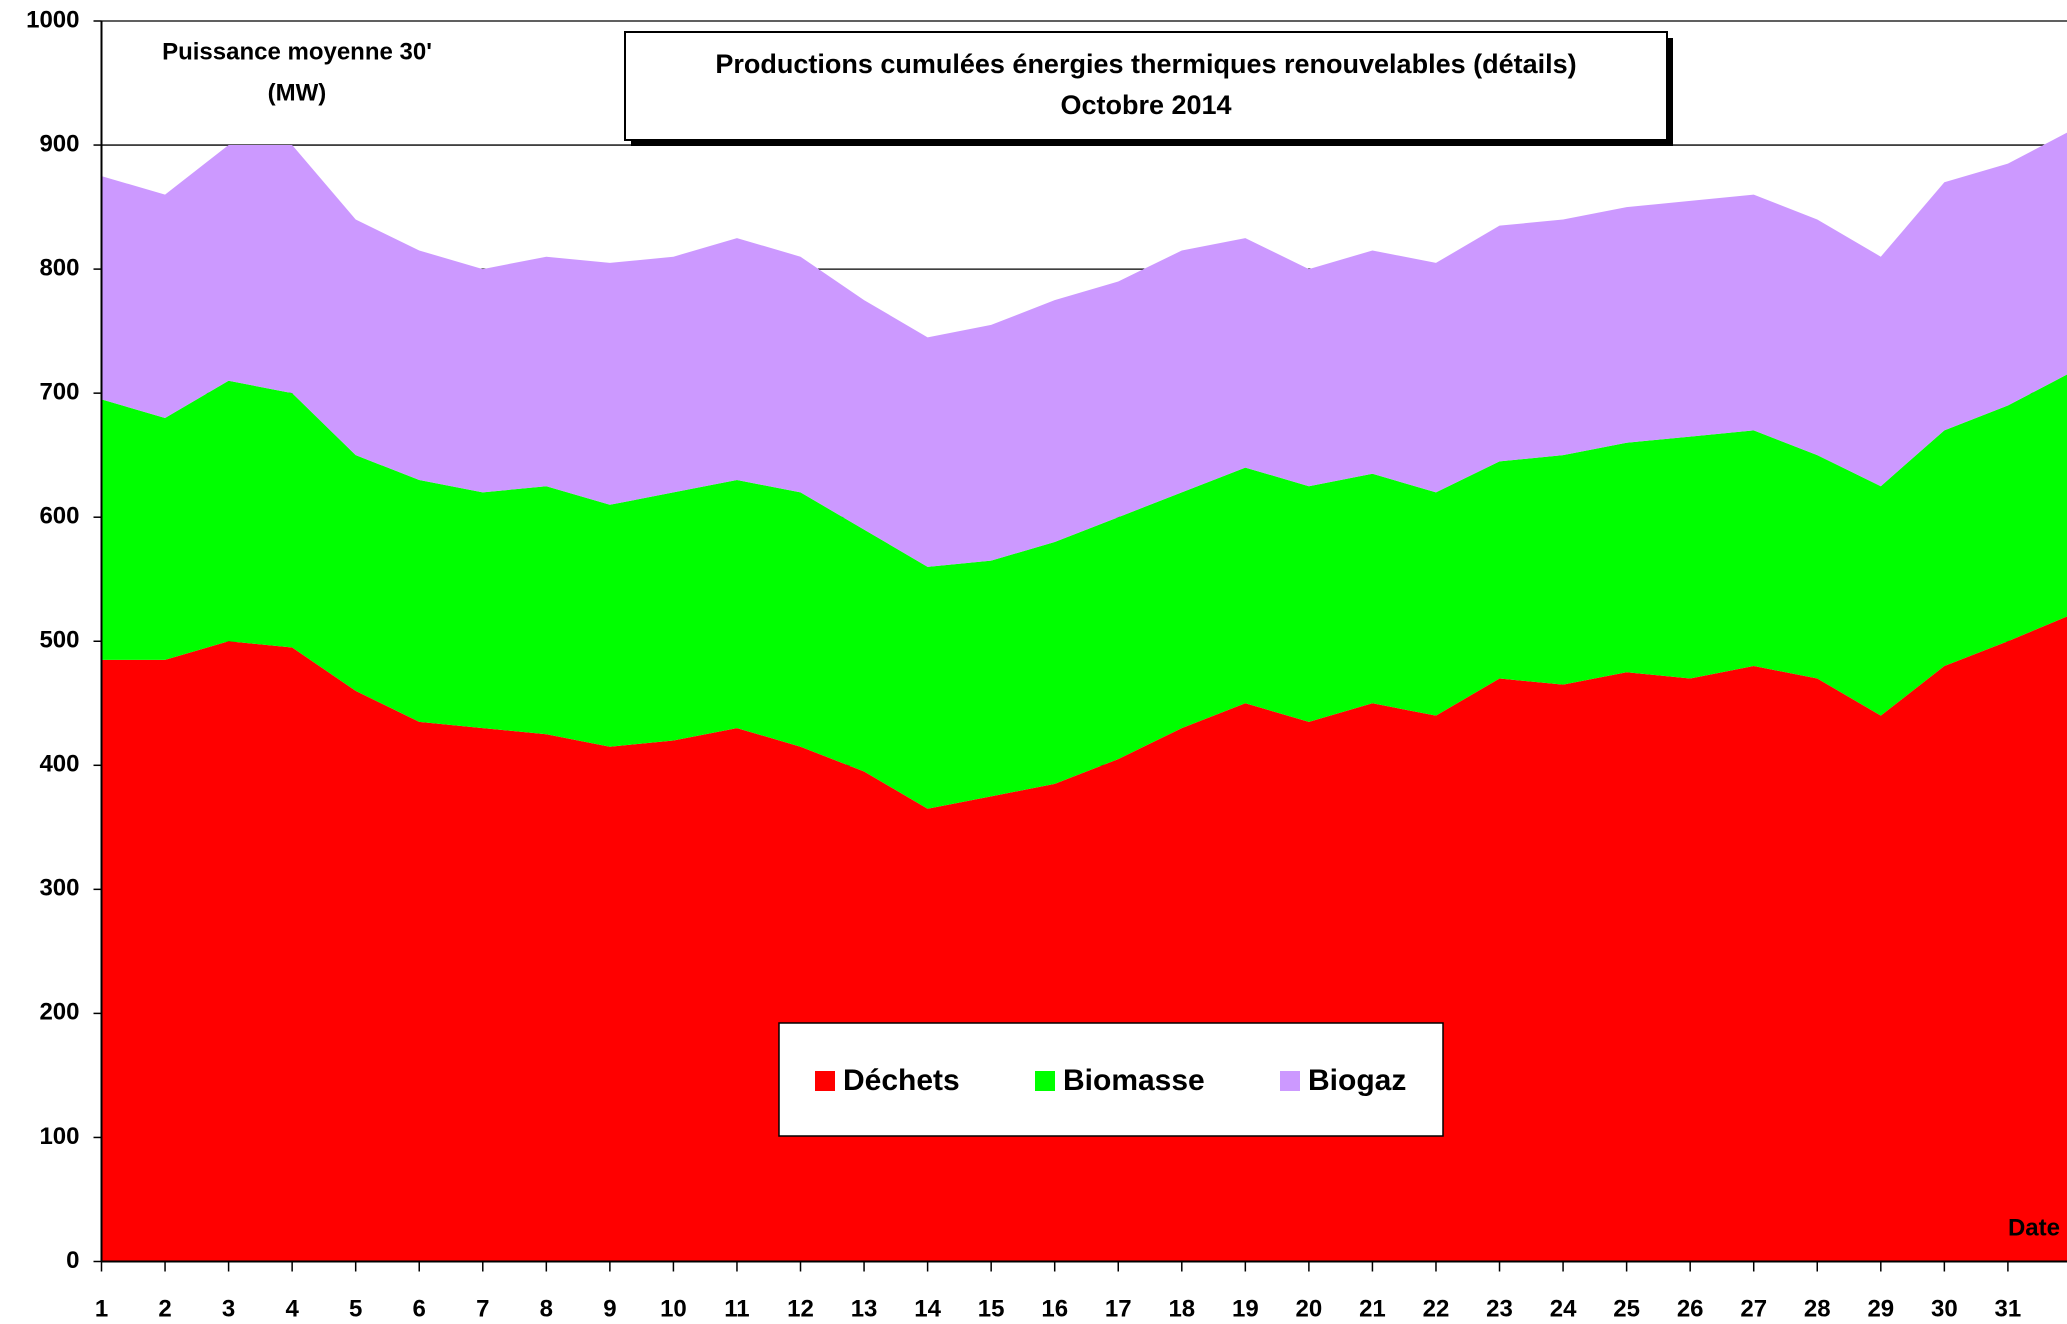 The height and width of the screenshot is (1324, 2067). What do you see at coordinates (59, 1012) in the screenshot?
I see `y-tick-label: 200` at bounding box center [59, 1012].